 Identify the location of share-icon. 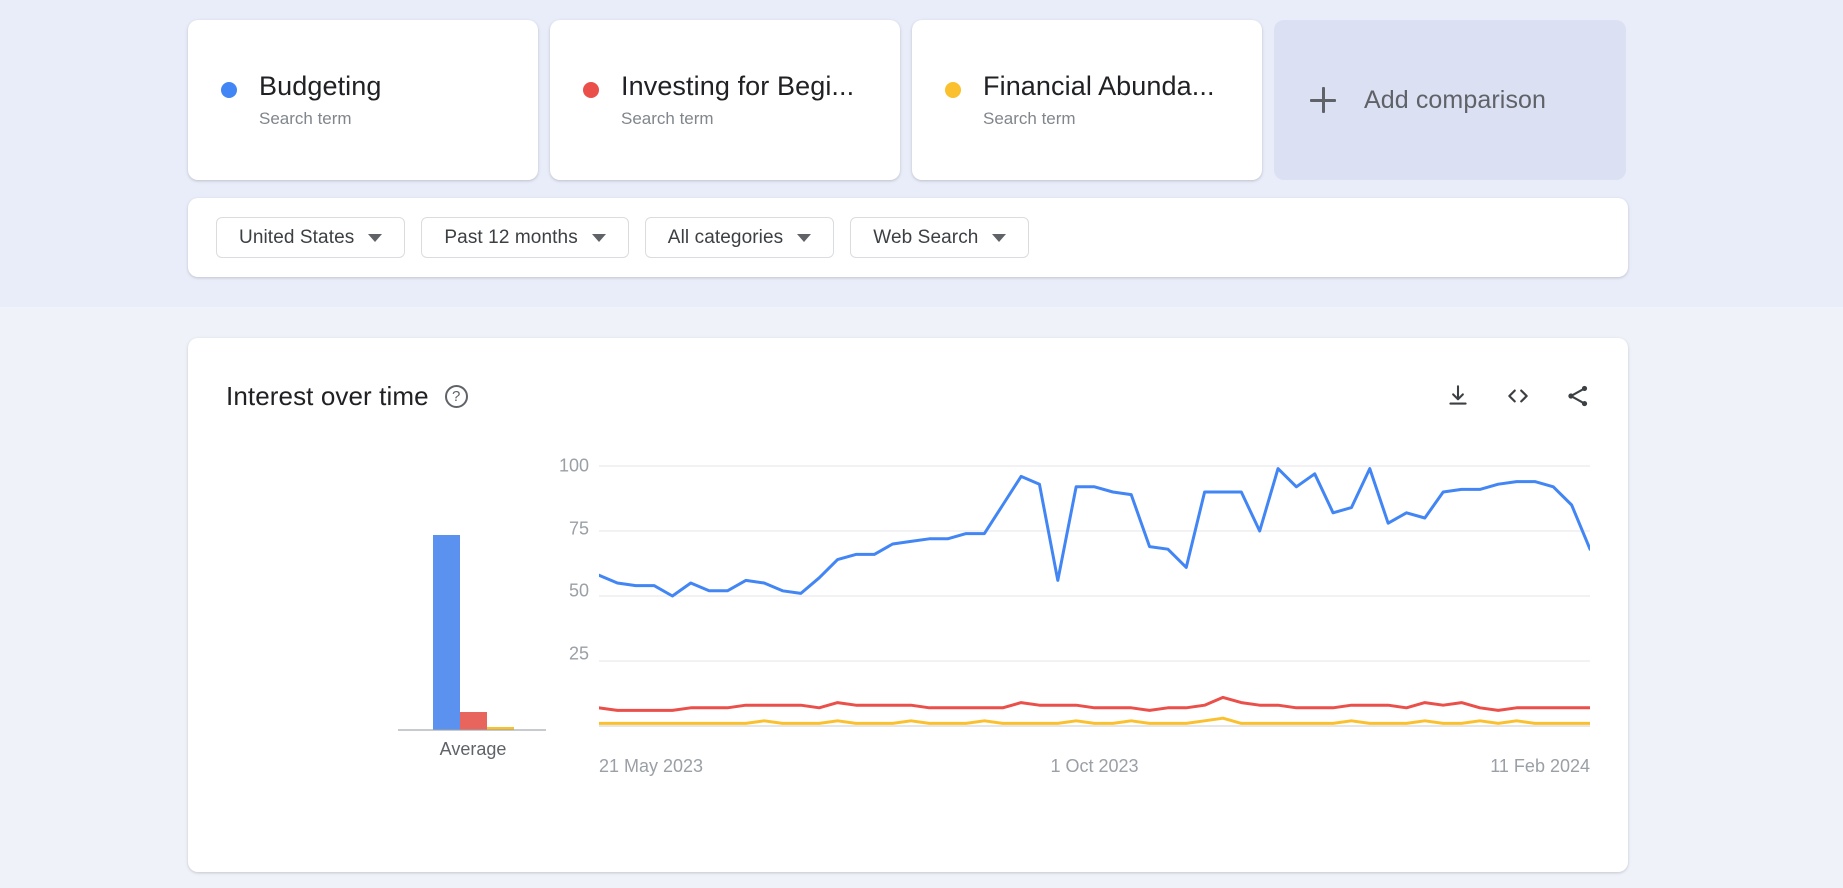
(1578, 396).